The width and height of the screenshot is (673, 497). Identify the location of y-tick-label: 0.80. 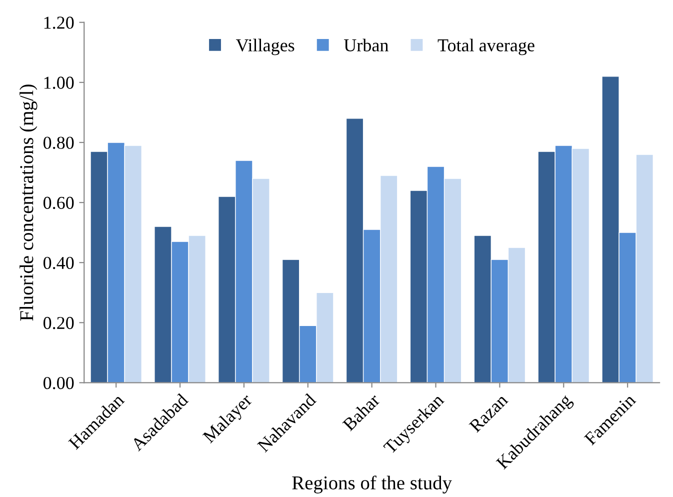
(58, 142).